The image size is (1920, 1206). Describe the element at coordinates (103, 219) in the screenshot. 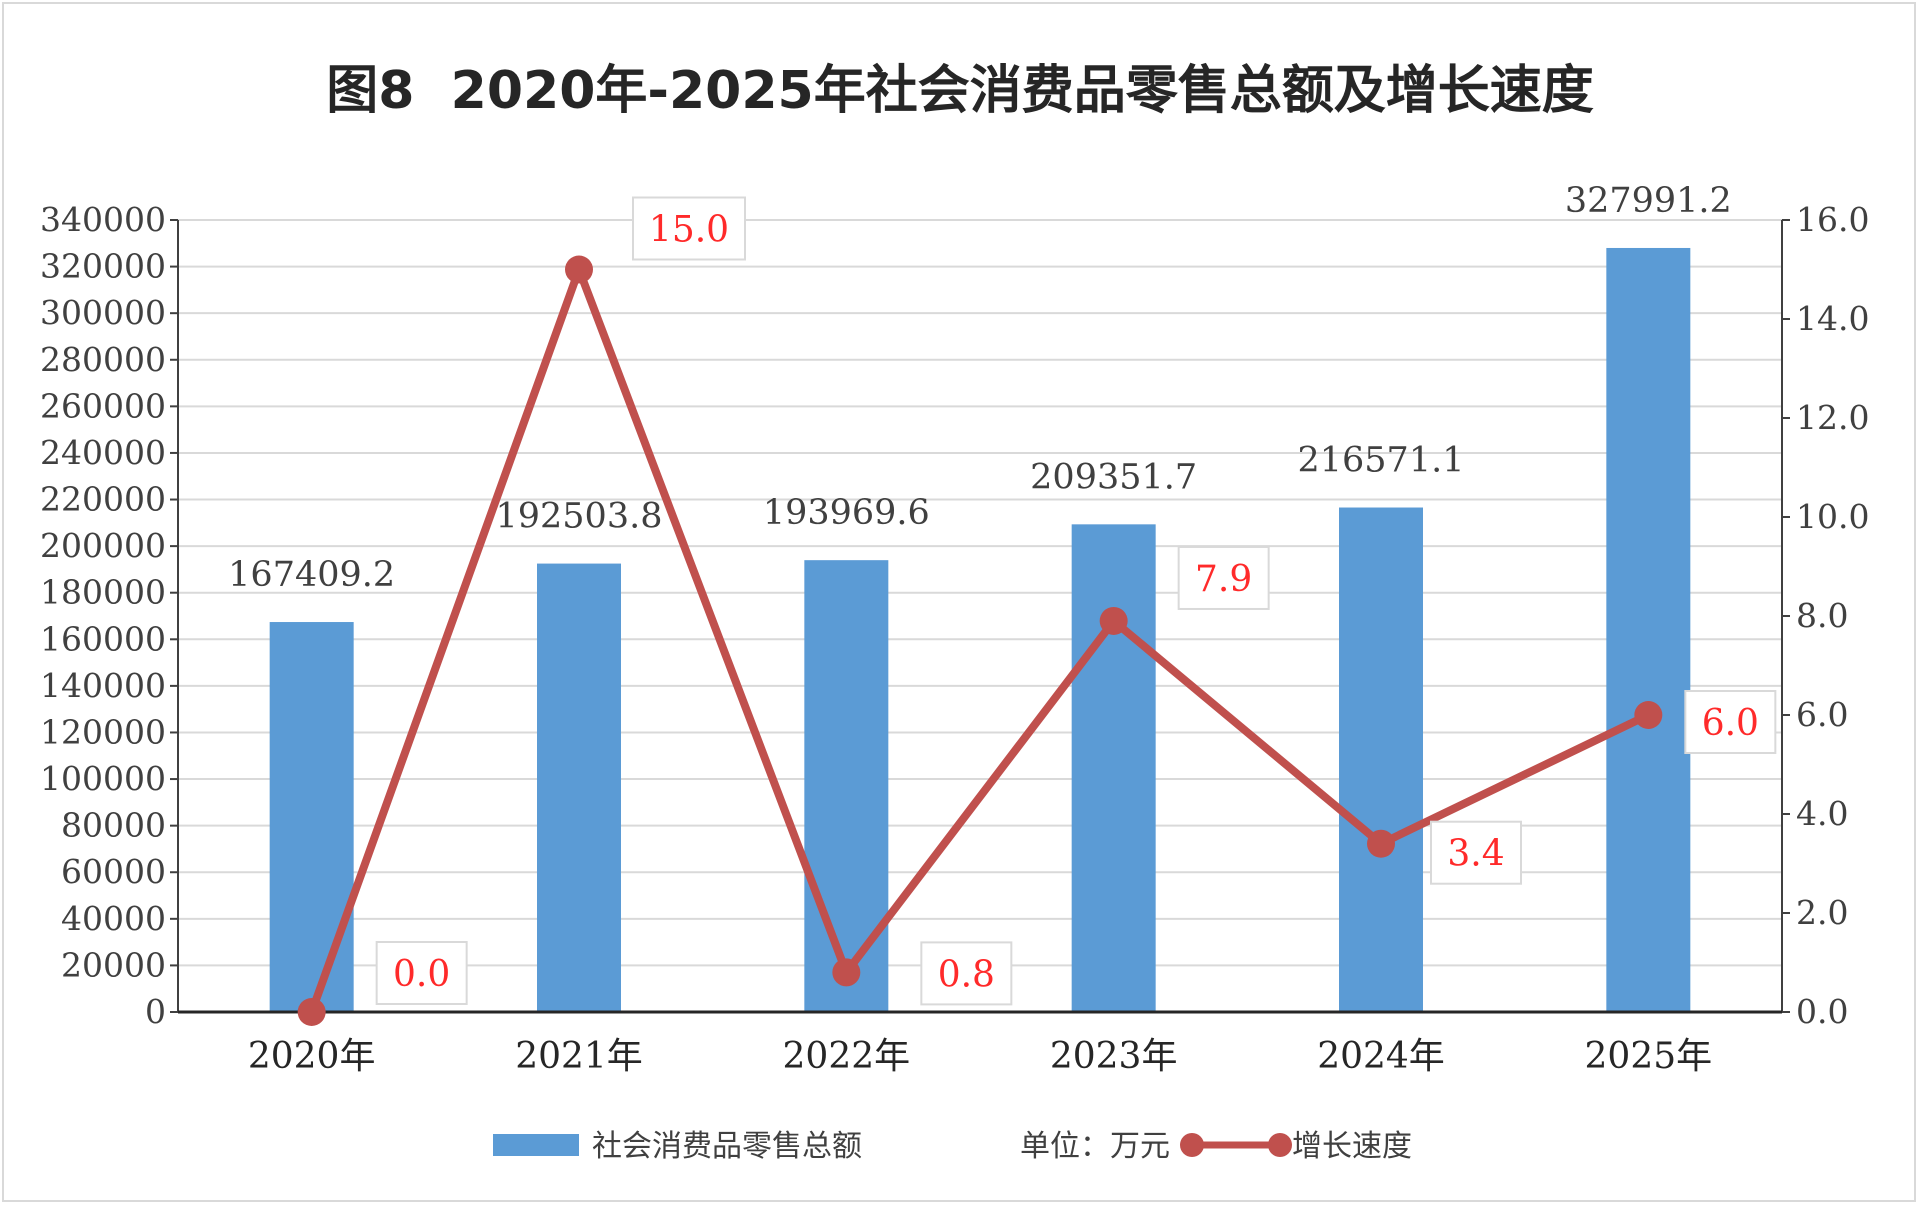

I see `left-axis-tick-label: 340000` at that location.